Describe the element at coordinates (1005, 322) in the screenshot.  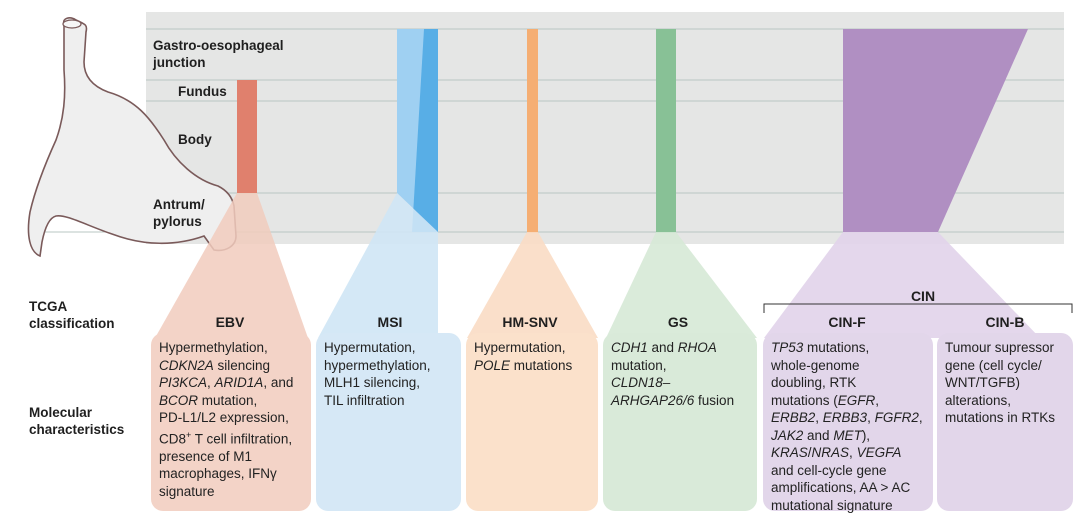
I see `header-cinb: CIN-B` at that location.